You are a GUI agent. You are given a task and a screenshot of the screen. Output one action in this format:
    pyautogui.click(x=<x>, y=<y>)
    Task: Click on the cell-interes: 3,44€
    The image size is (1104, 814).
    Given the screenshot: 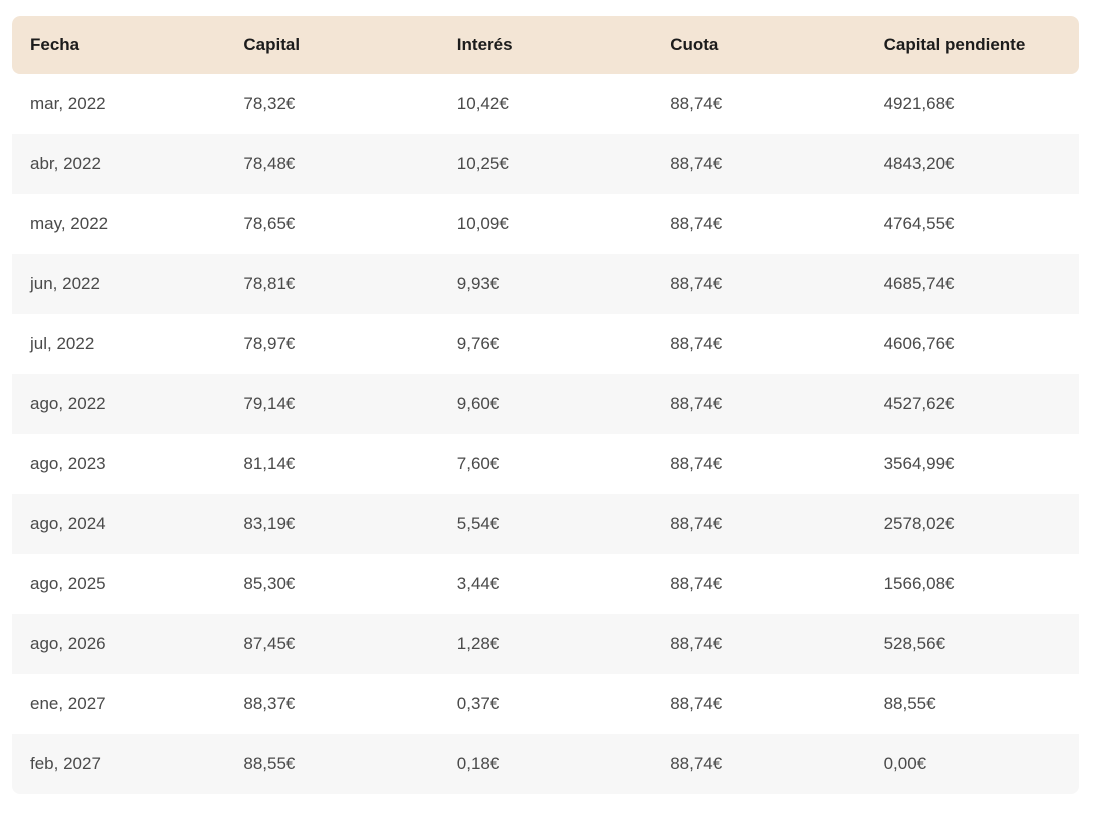 What is the action you would take?
    pyautogui.click(x=478, y=583)
    